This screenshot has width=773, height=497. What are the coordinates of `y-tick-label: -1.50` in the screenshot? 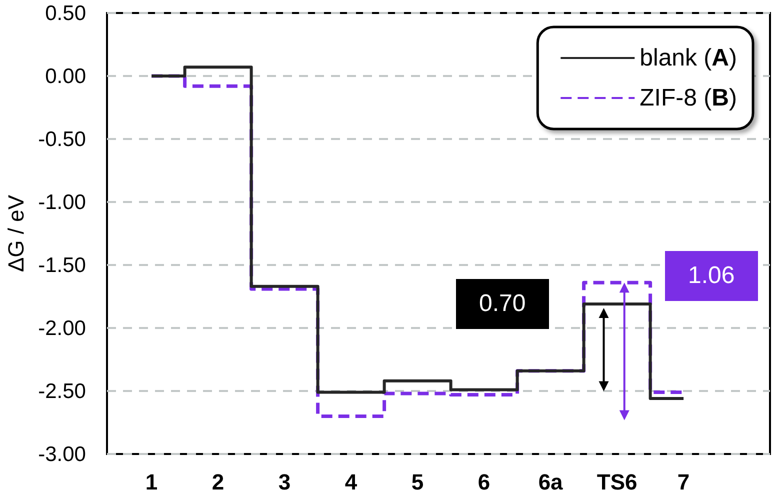 It's located at (62, 265).